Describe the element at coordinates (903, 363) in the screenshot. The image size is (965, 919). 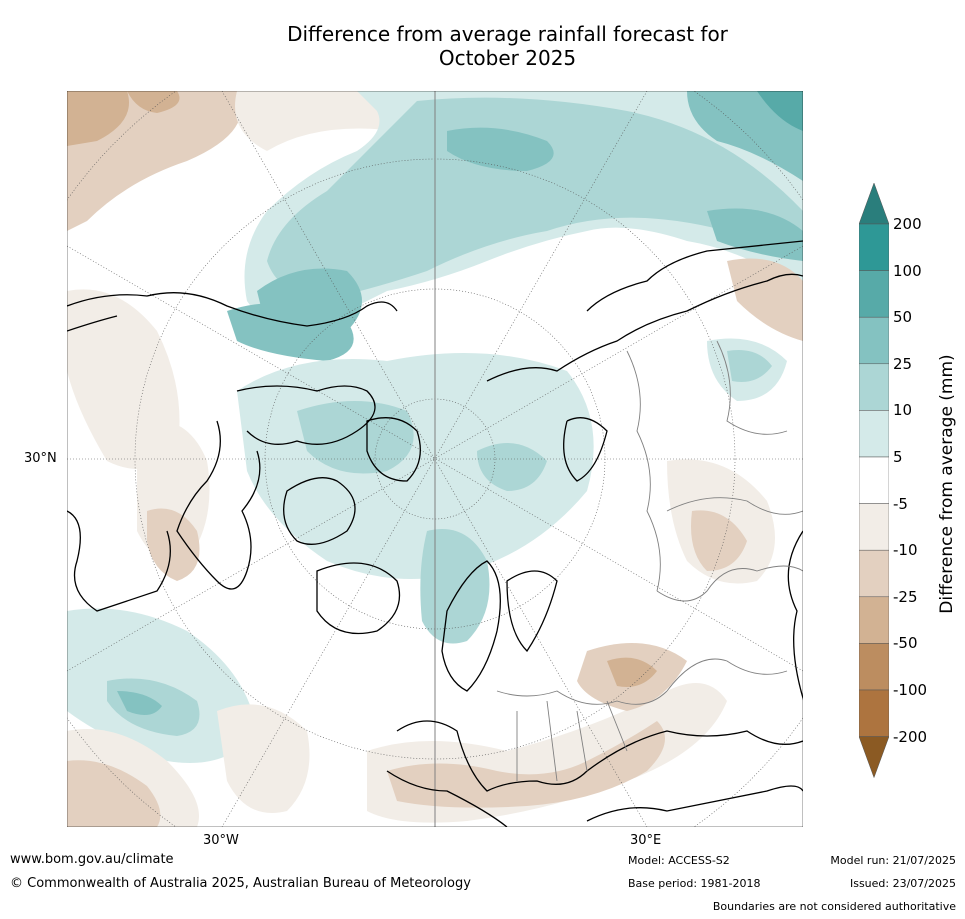
I see `colorbar-tick-label: 25` at that location.